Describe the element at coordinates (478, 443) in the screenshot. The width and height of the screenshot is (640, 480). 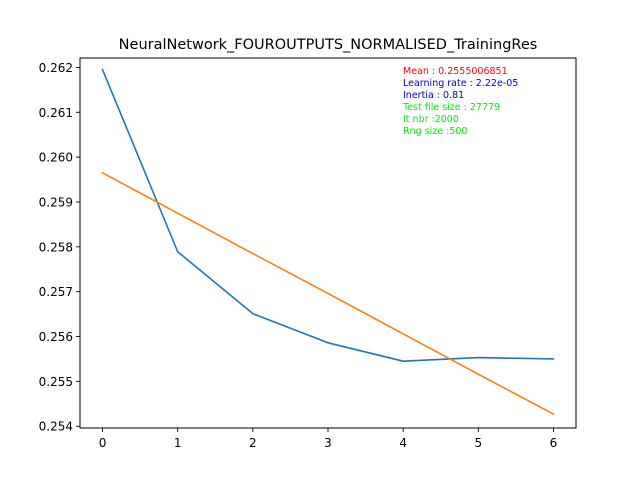
I see `x-tick-label: 5` at that location.